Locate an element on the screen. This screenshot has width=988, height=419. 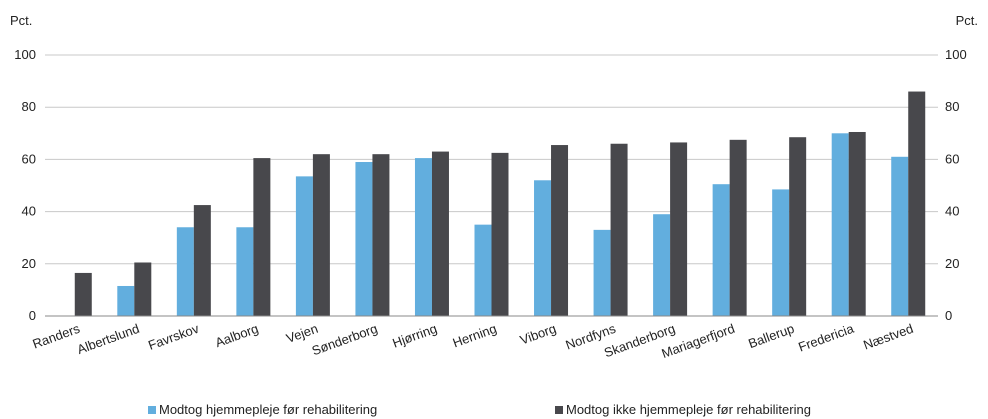
x-tick-label-7: Herning is located at coordinates (475, 336).